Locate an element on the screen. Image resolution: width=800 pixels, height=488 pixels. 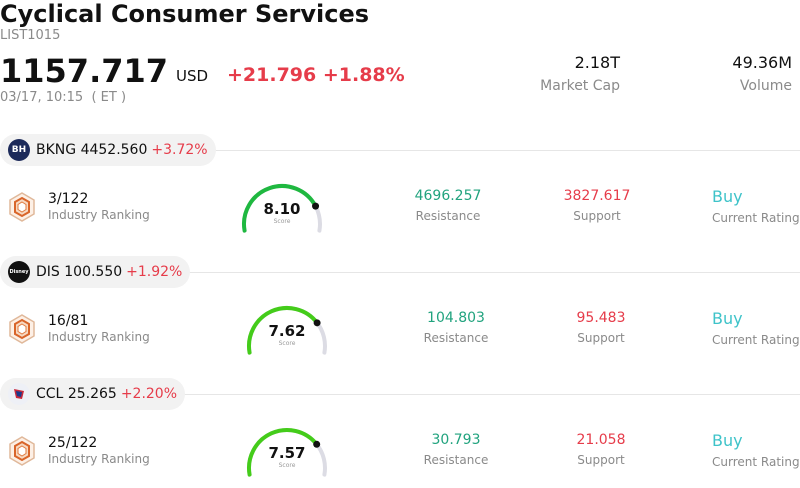
stock-chip: CCL 25.265 +2.20% is located at coordinates (93, 394).